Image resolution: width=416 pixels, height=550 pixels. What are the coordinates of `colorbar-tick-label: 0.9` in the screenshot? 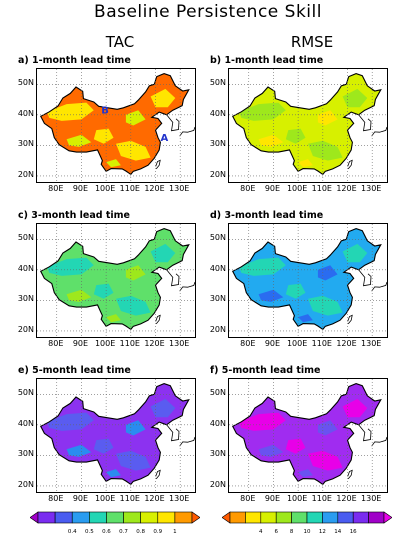 It's located at (158, 532).